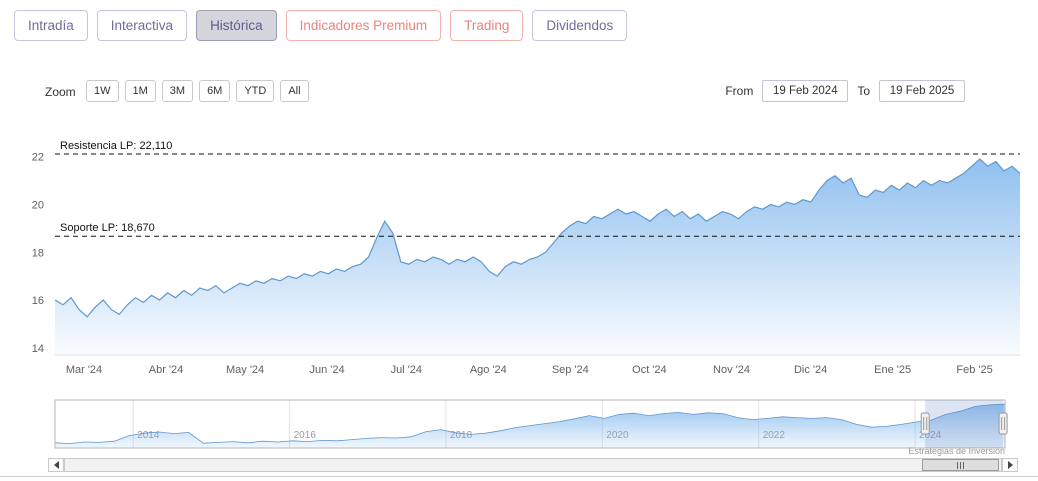 The width and height of the screenshot is (1038, 481). I want to click on navigator-selected-mask, so click(964, 424).